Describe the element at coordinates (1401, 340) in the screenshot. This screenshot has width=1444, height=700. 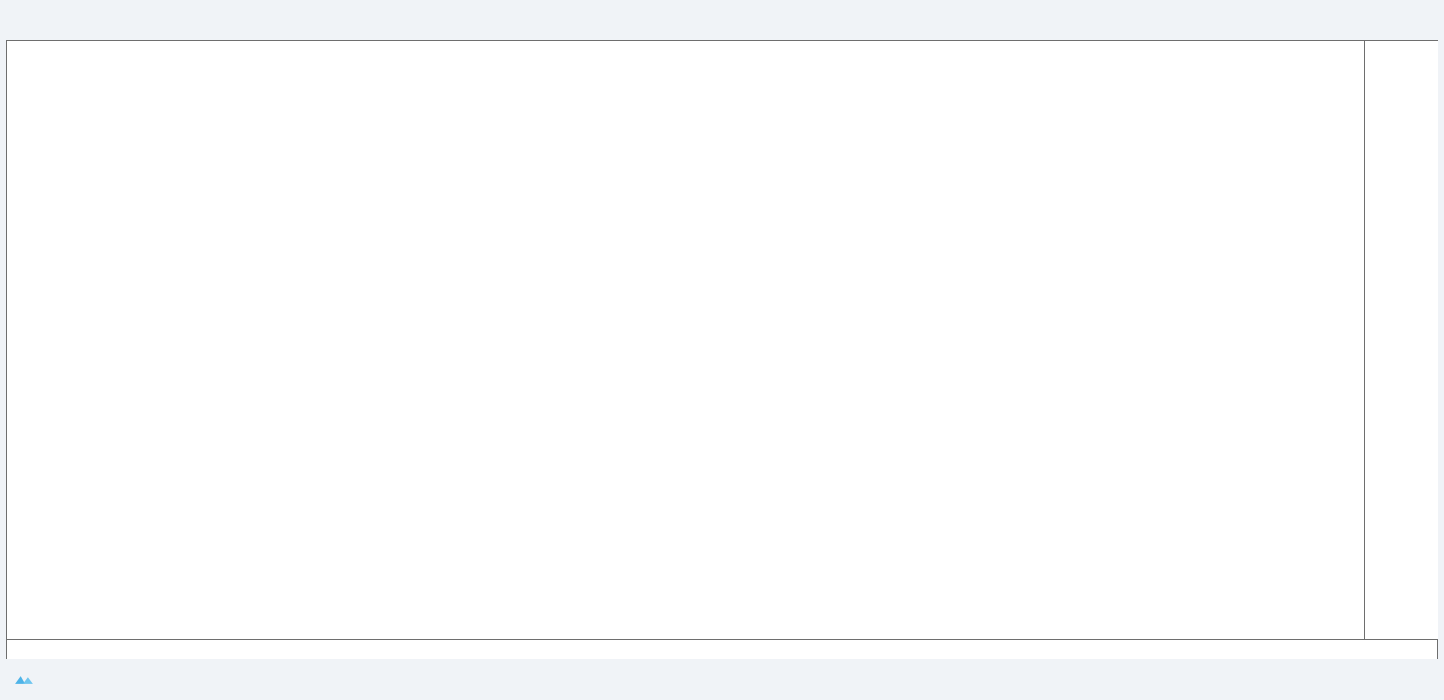
I see `price-axis` at that location.